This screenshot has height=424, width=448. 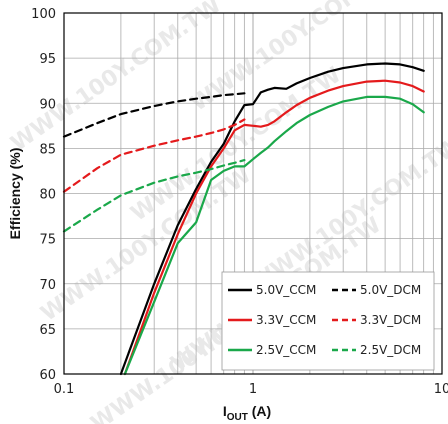 What do you see at coordinates (47, 285) in the screenshot?
I see `y-tick-label: 70` at bounding box center [47, 285].